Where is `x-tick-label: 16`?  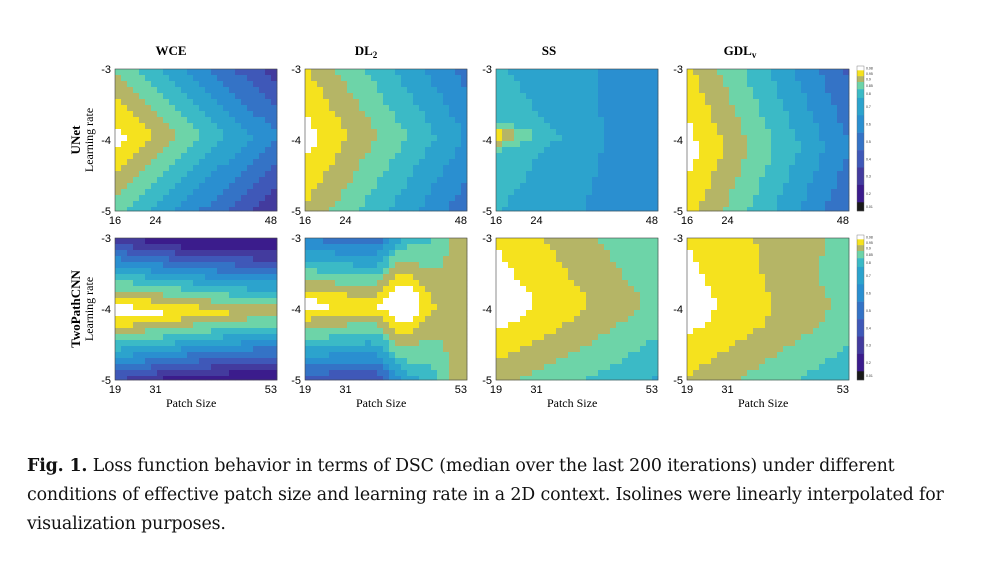
x-tick-label: 16 is located at coordinates (687, 221).